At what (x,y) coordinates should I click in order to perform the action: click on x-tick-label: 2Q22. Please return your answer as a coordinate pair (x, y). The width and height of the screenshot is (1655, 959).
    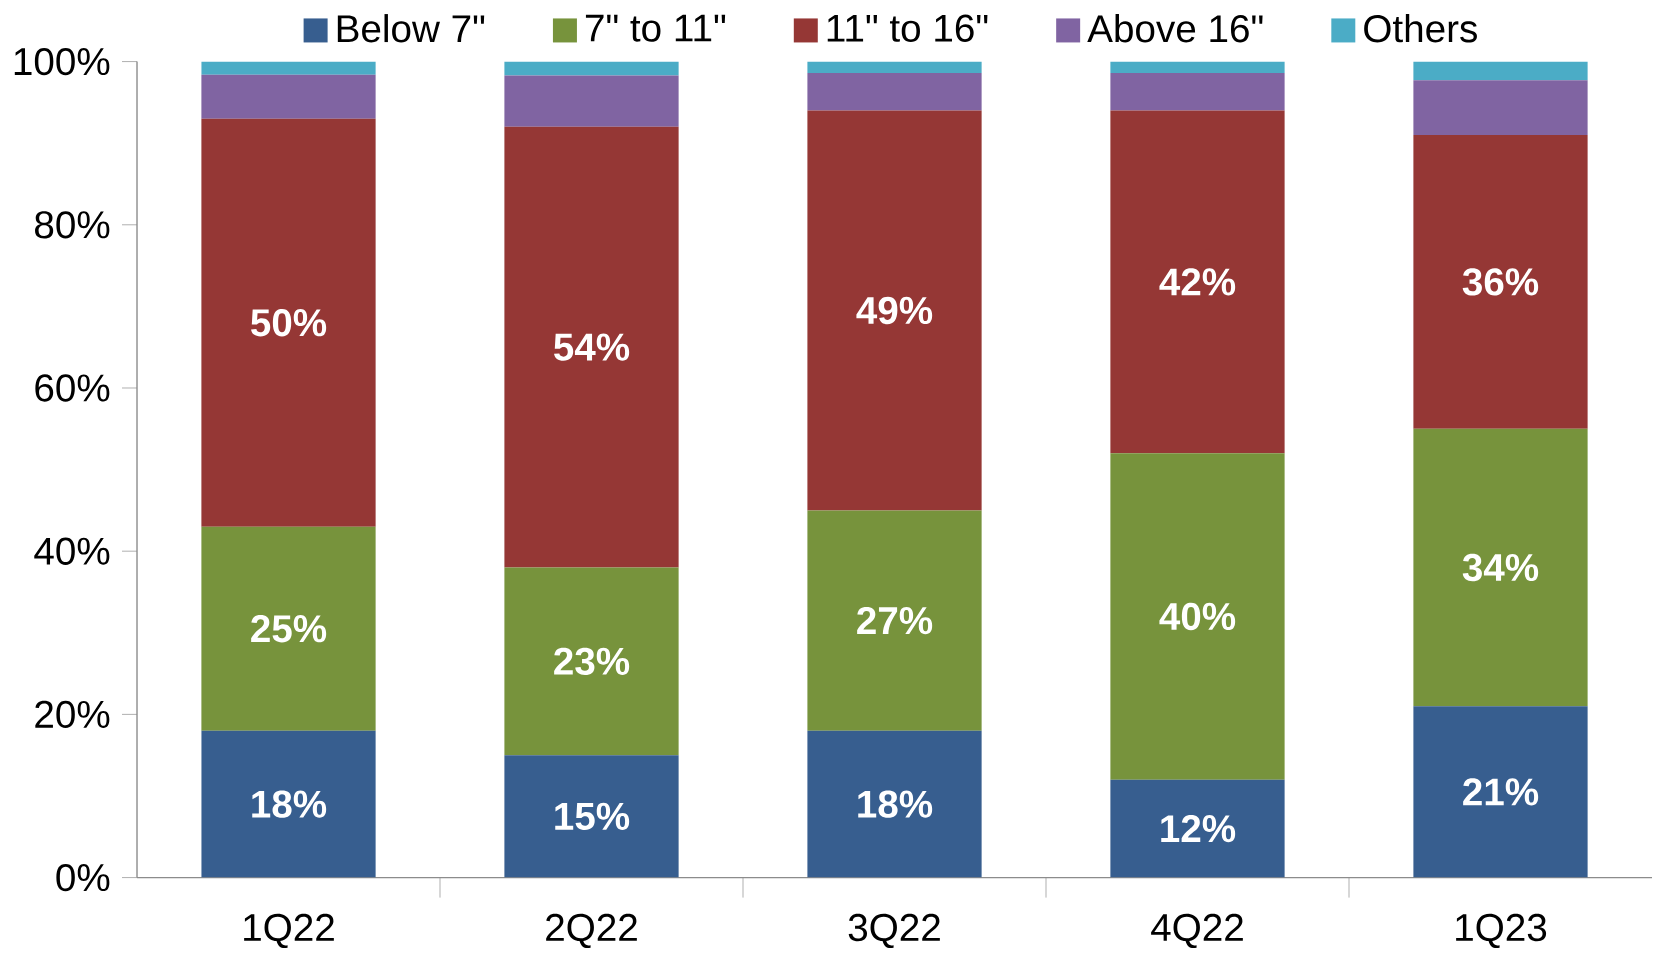
    Looking at the image, I should click on (591, 931).